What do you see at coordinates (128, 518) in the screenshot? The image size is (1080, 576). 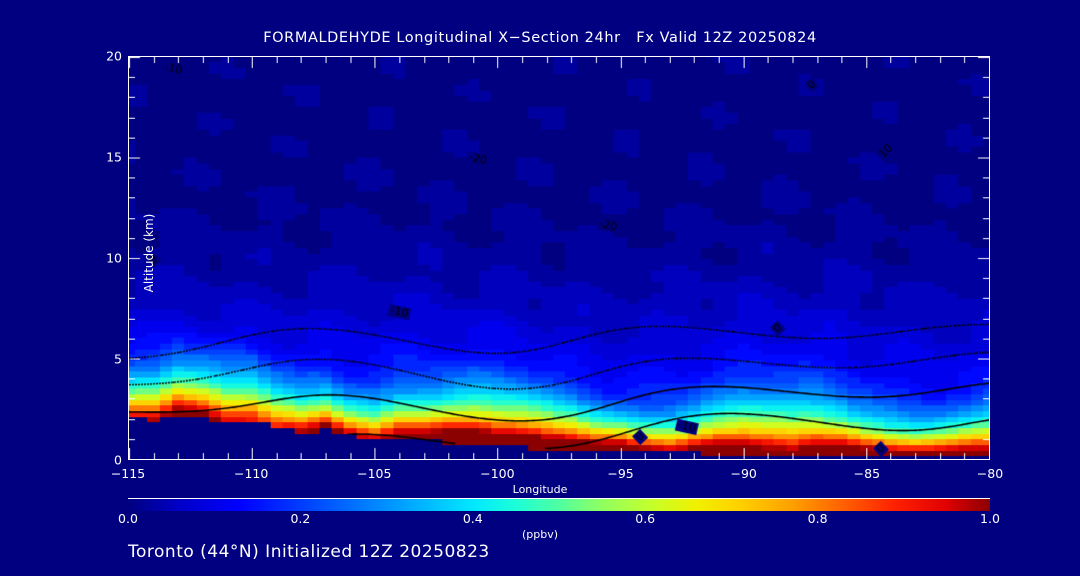 I see `colorbar-tick-label: 0.0` at bounding box center [128, 518].